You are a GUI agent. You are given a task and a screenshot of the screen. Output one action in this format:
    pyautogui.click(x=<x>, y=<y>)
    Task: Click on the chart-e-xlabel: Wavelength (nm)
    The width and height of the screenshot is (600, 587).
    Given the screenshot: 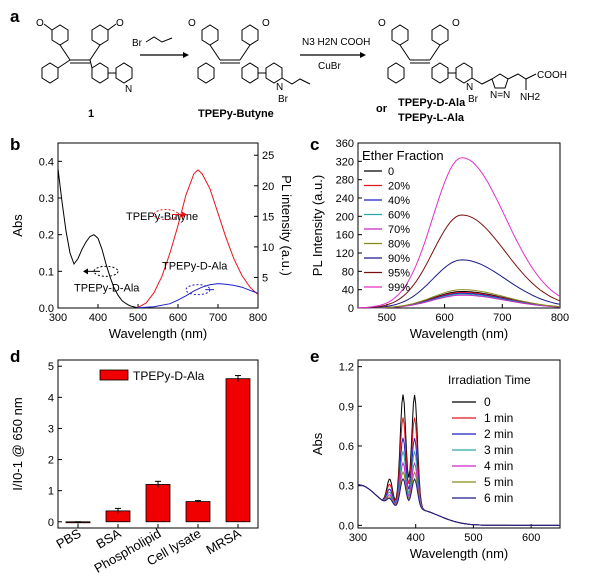 What is the action you would take?
    pyautogui.click(x=459, y=553)
    